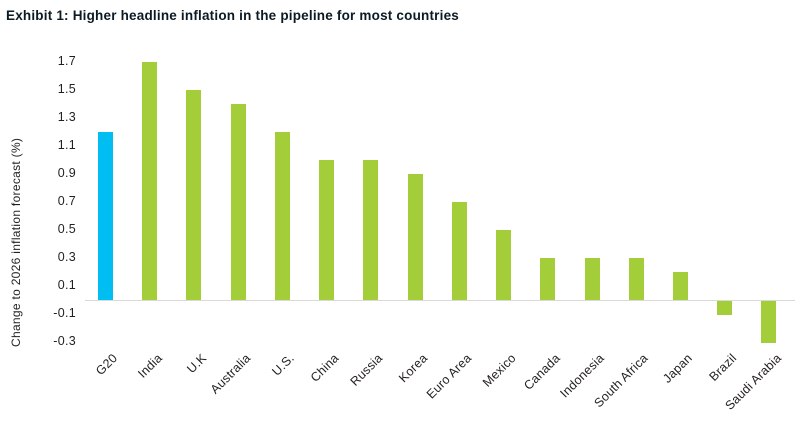  What do you see at coordinates (66, 257) in the screenshot?
I see `y-tick-0-point-3: 0.3` at bounding box center [66, 257].